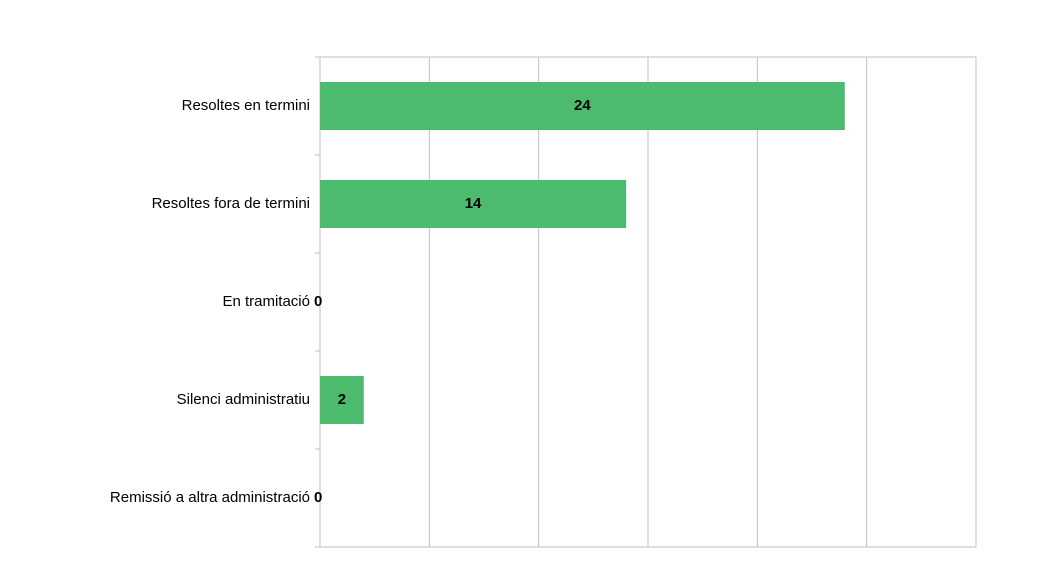  I want to click on value-label: 2, so click(342, 399).